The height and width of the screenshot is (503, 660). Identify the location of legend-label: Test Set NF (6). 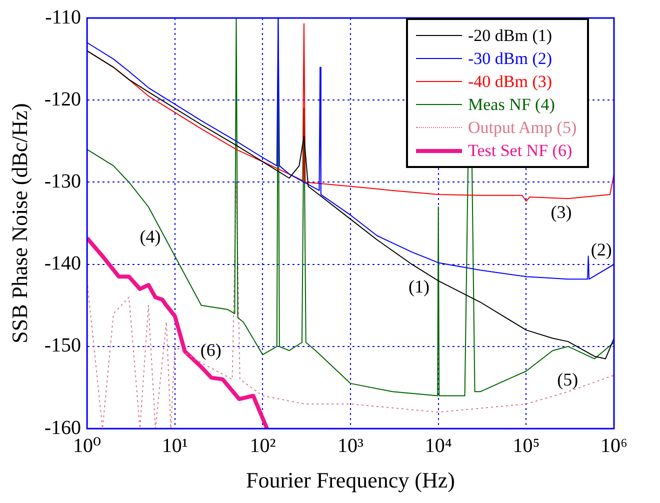
(520, 151).